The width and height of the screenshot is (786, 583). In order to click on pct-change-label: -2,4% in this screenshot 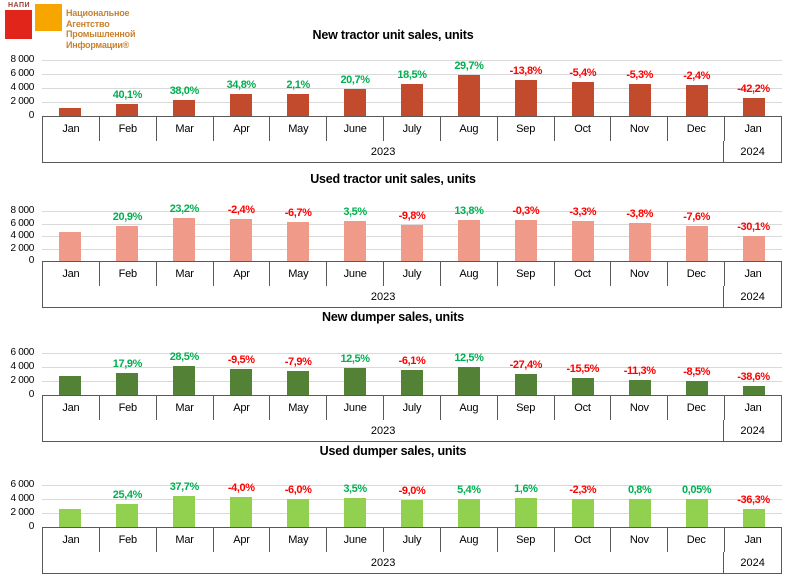, I will do `click(696, 75)`.